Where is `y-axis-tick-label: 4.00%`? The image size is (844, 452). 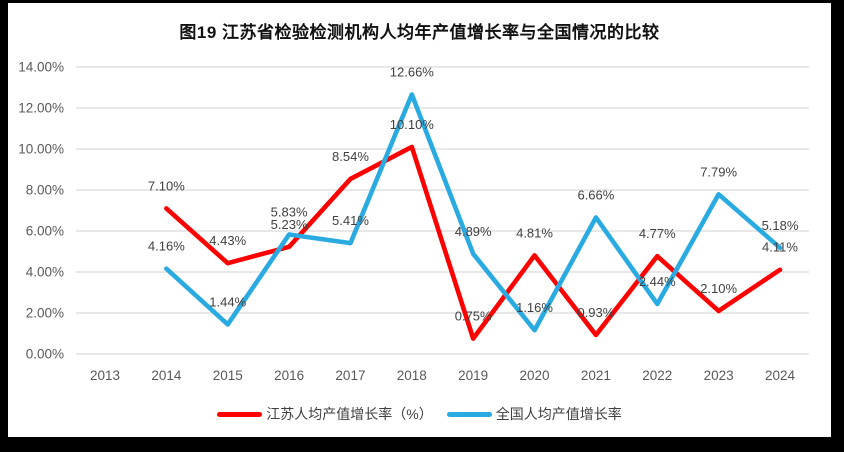
y-axis-tick-label: 4.00% is located at coordinates (45, 272).